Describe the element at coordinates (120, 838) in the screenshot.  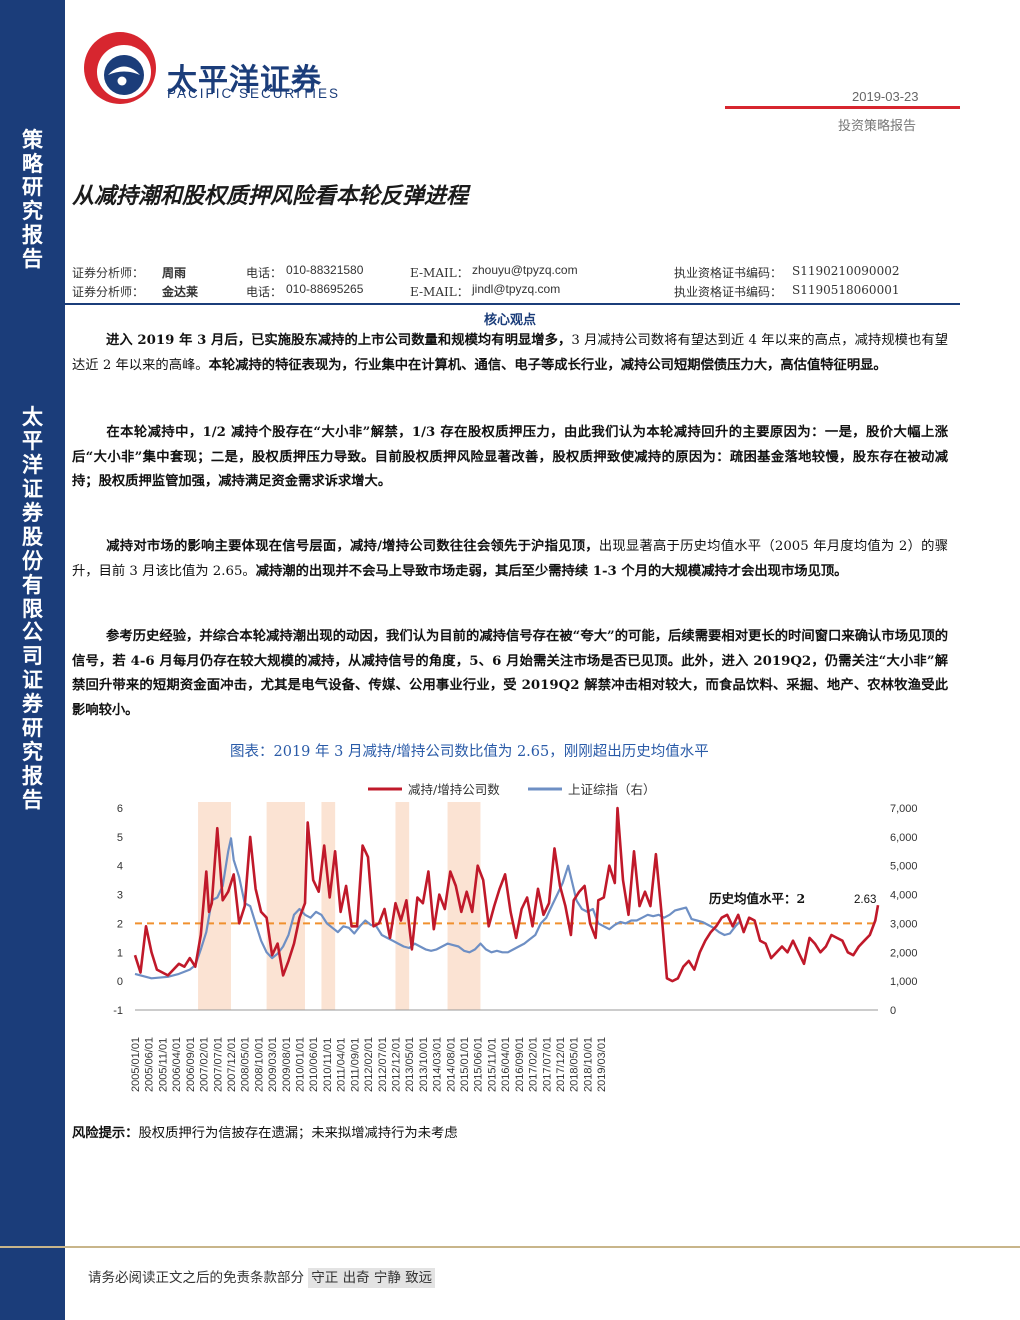
I see `y-left-tick-label: 5` at that location.